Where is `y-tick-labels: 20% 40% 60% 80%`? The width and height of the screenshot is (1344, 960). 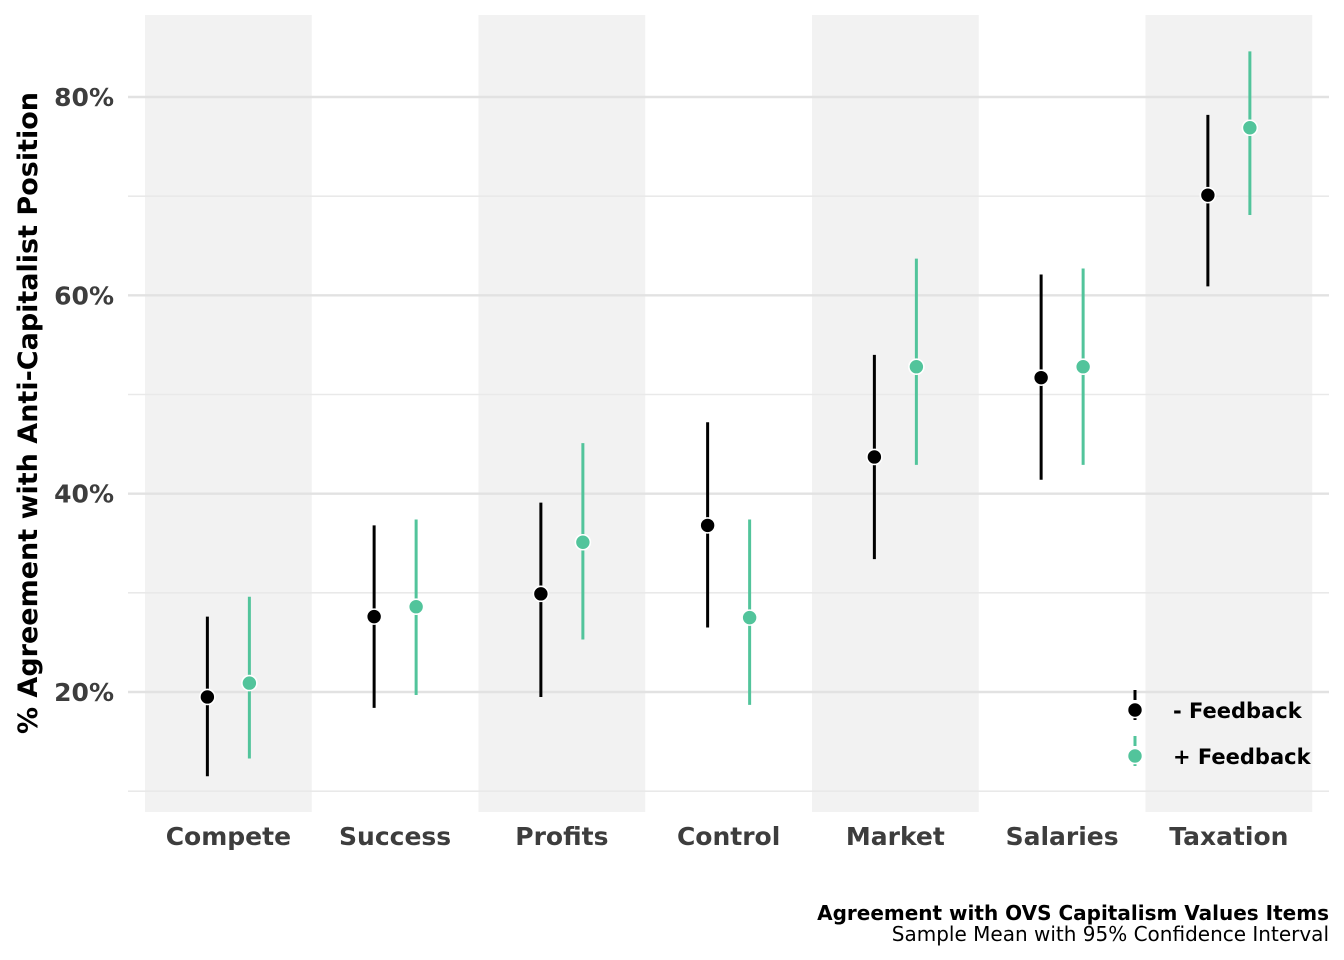
y-tick-labels: 20% 40% 60% 80% is located at coordinates (84, 395).